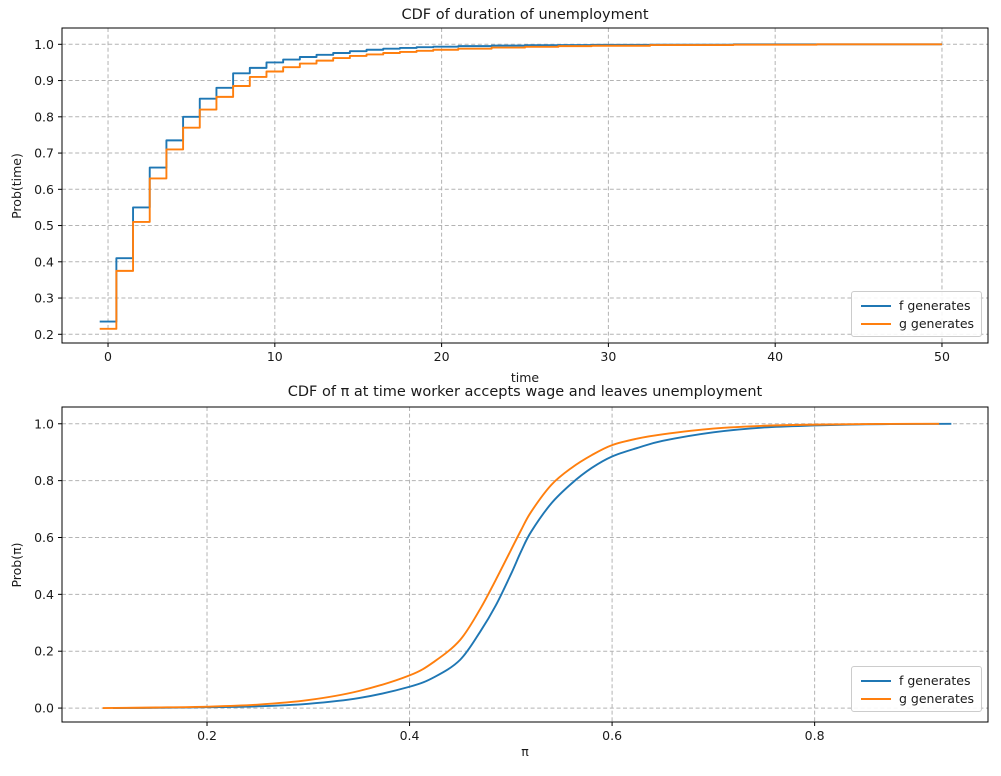 This screenshot has height=776, width=1001. I want to click on bottom-chart-ylabel: Prob(π), so click(16, 565).